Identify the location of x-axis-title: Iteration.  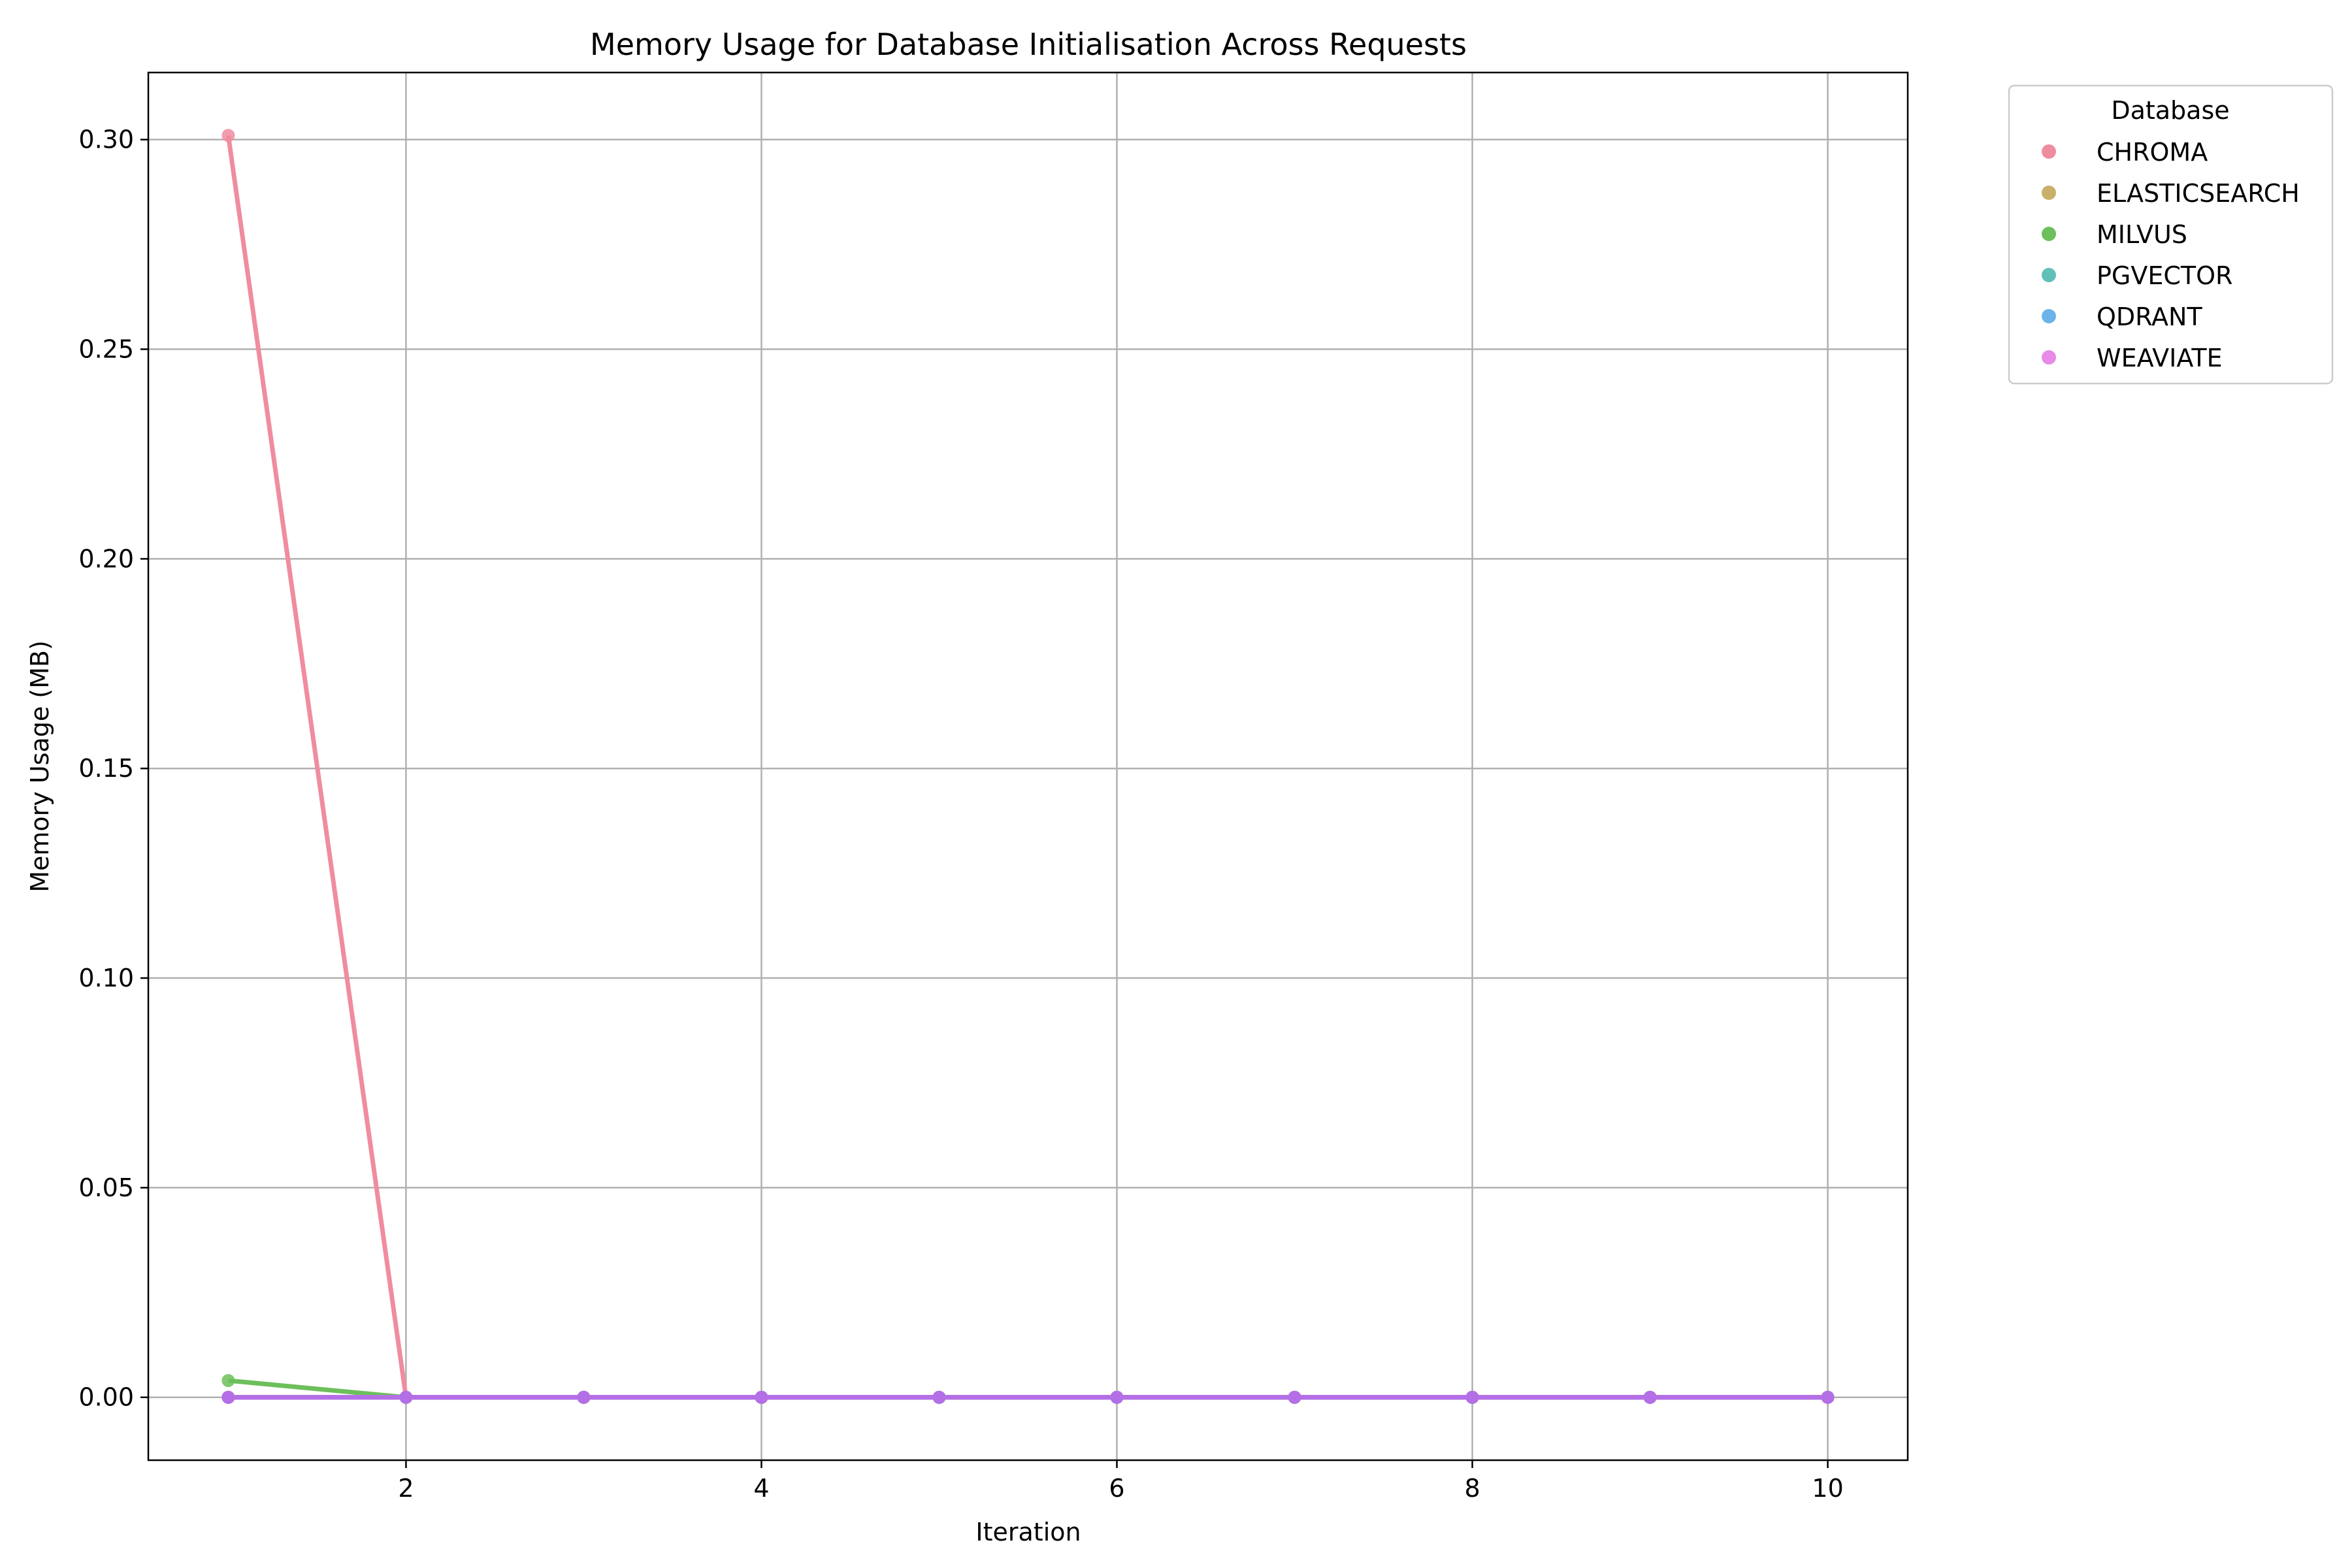
(1028, 1532).